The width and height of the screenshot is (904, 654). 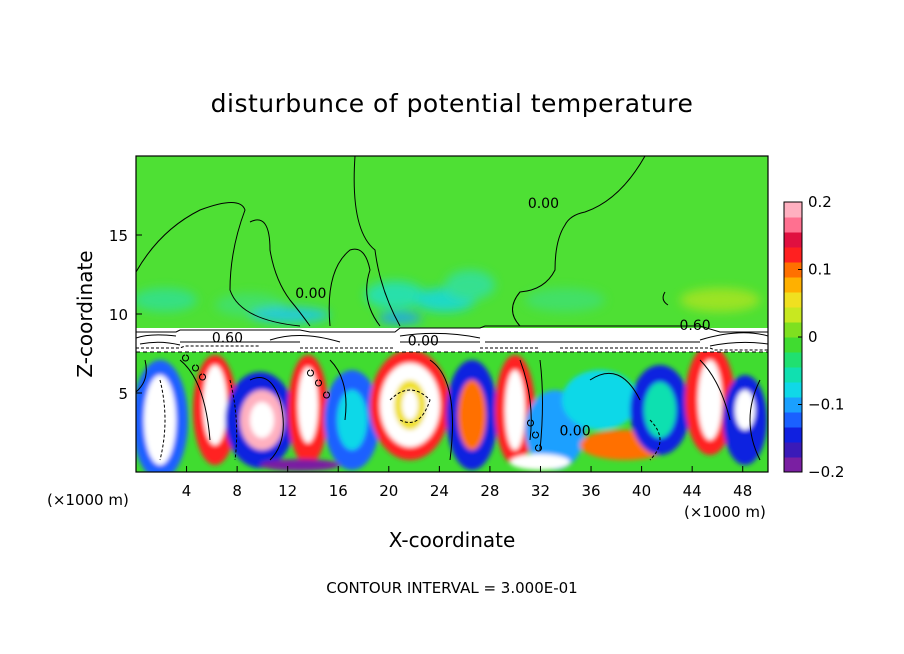 What do you see at coordinates (590, 491) in the screenshot?
I see `x-tick-label: 36` at bounding box center [590, 491].